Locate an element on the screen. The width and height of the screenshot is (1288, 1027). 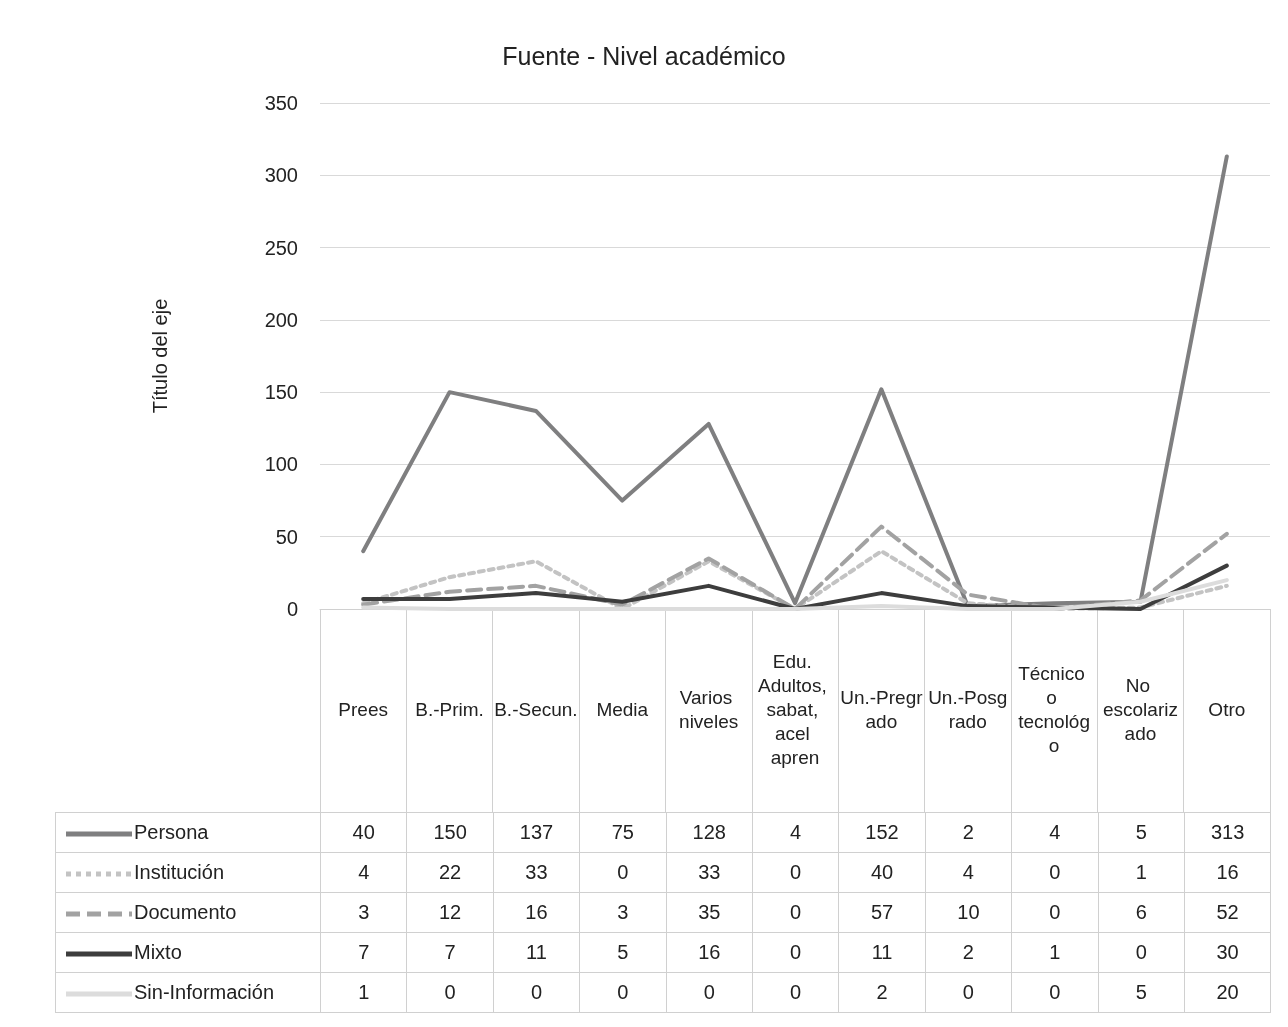
chart-title: Fuente - Nivel académico is located at coordinates (644, 55).